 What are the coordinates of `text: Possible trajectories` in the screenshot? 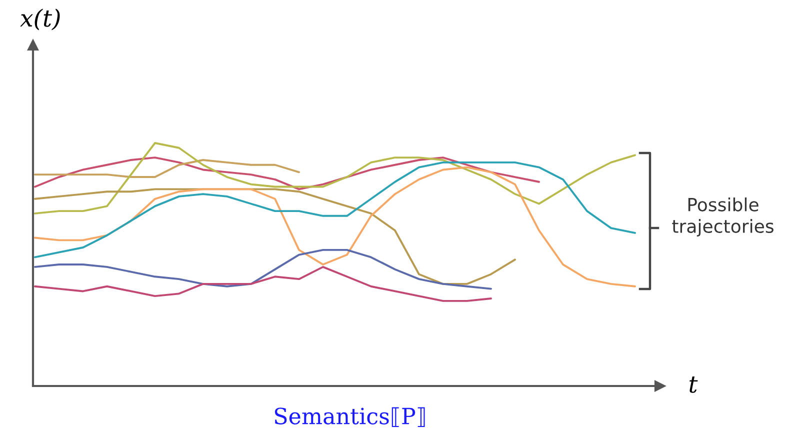 It's located at (723, 217).